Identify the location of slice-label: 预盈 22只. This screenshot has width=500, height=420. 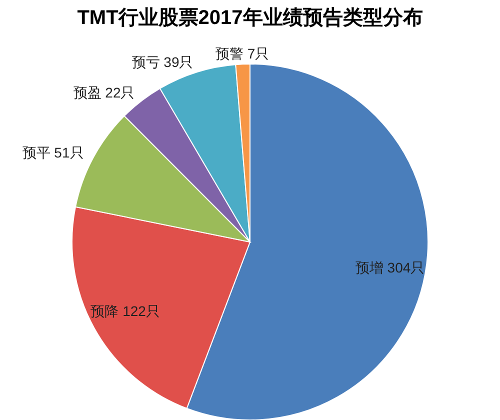
(104, 92).